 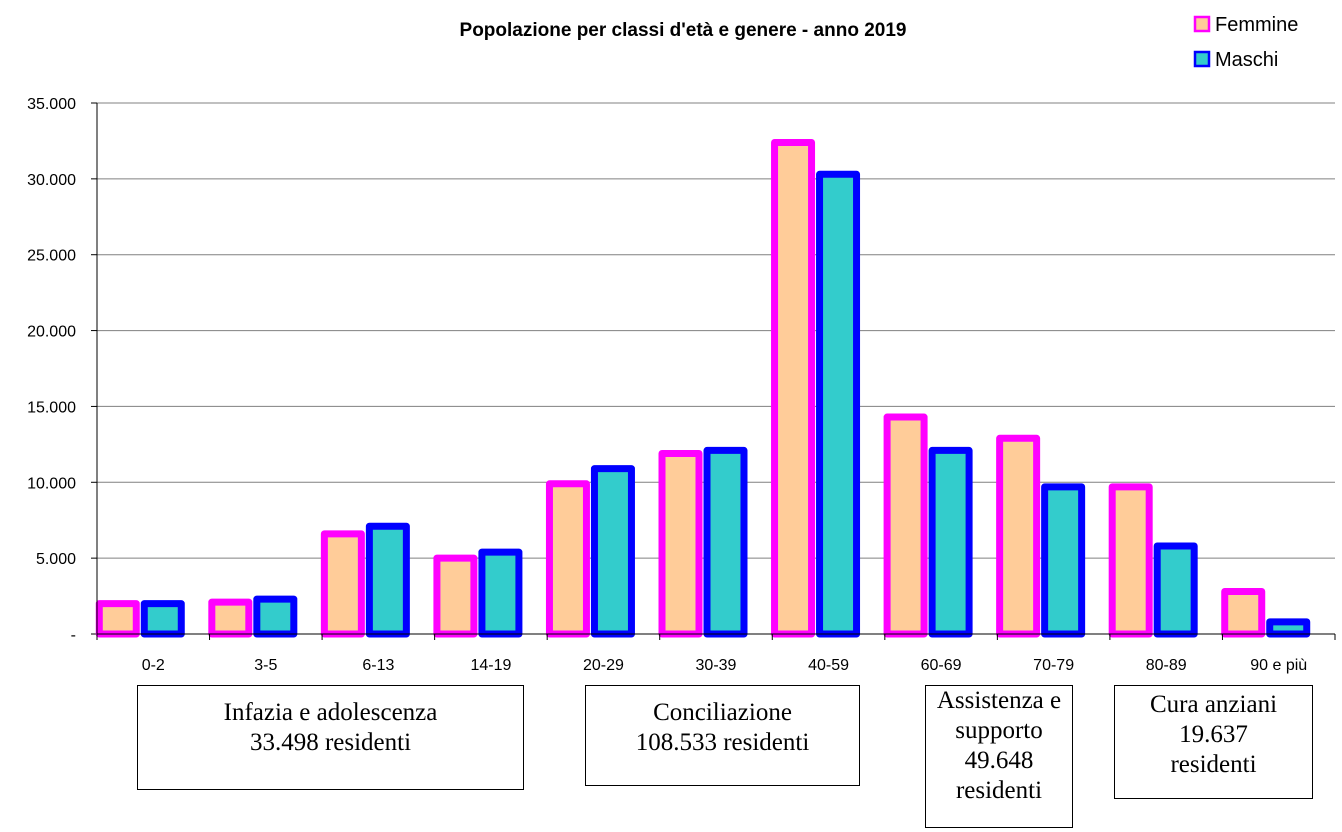 I want to click on y-tick-label-4: 20.000, so click(x=51, y=332).